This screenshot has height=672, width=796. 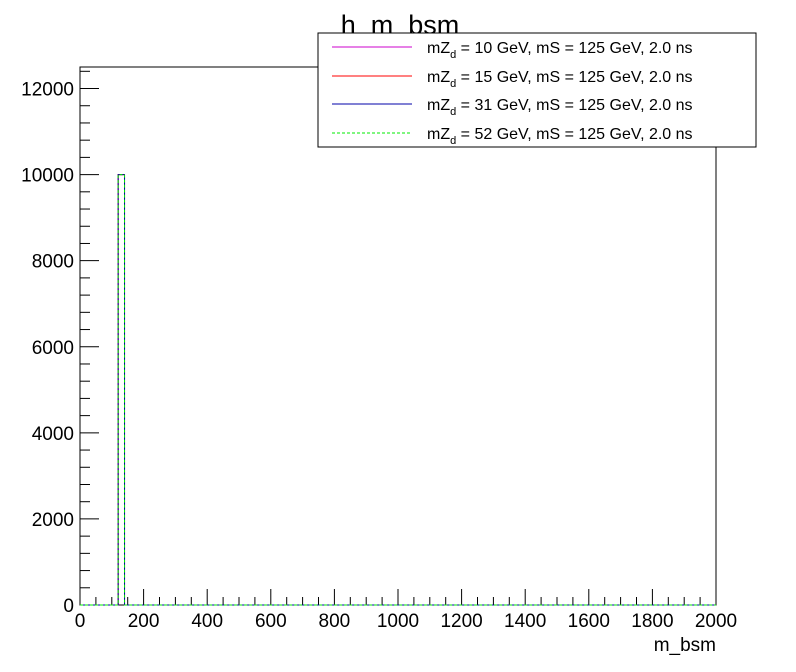 I want to click on x-tick-label: 200, so click(x=144, y=621).